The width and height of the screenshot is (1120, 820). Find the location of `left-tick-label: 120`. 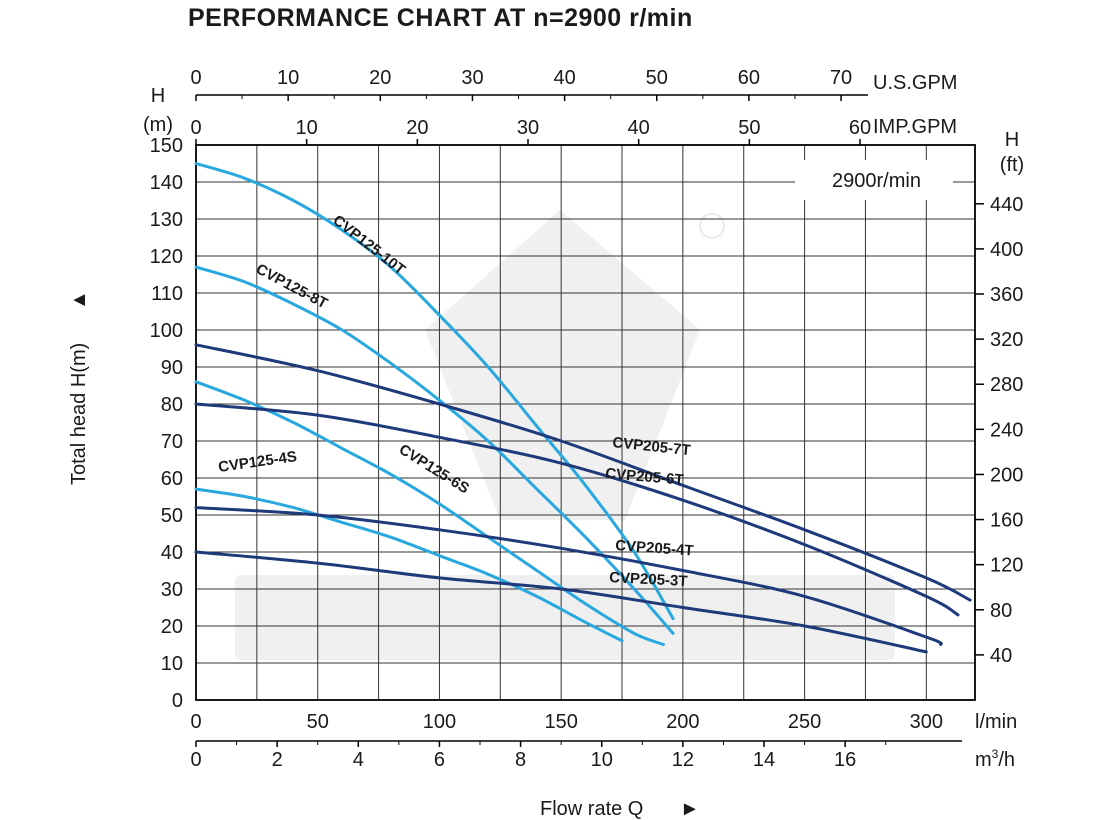

left-tick-label: 120 is located at coordinates (166, 257).